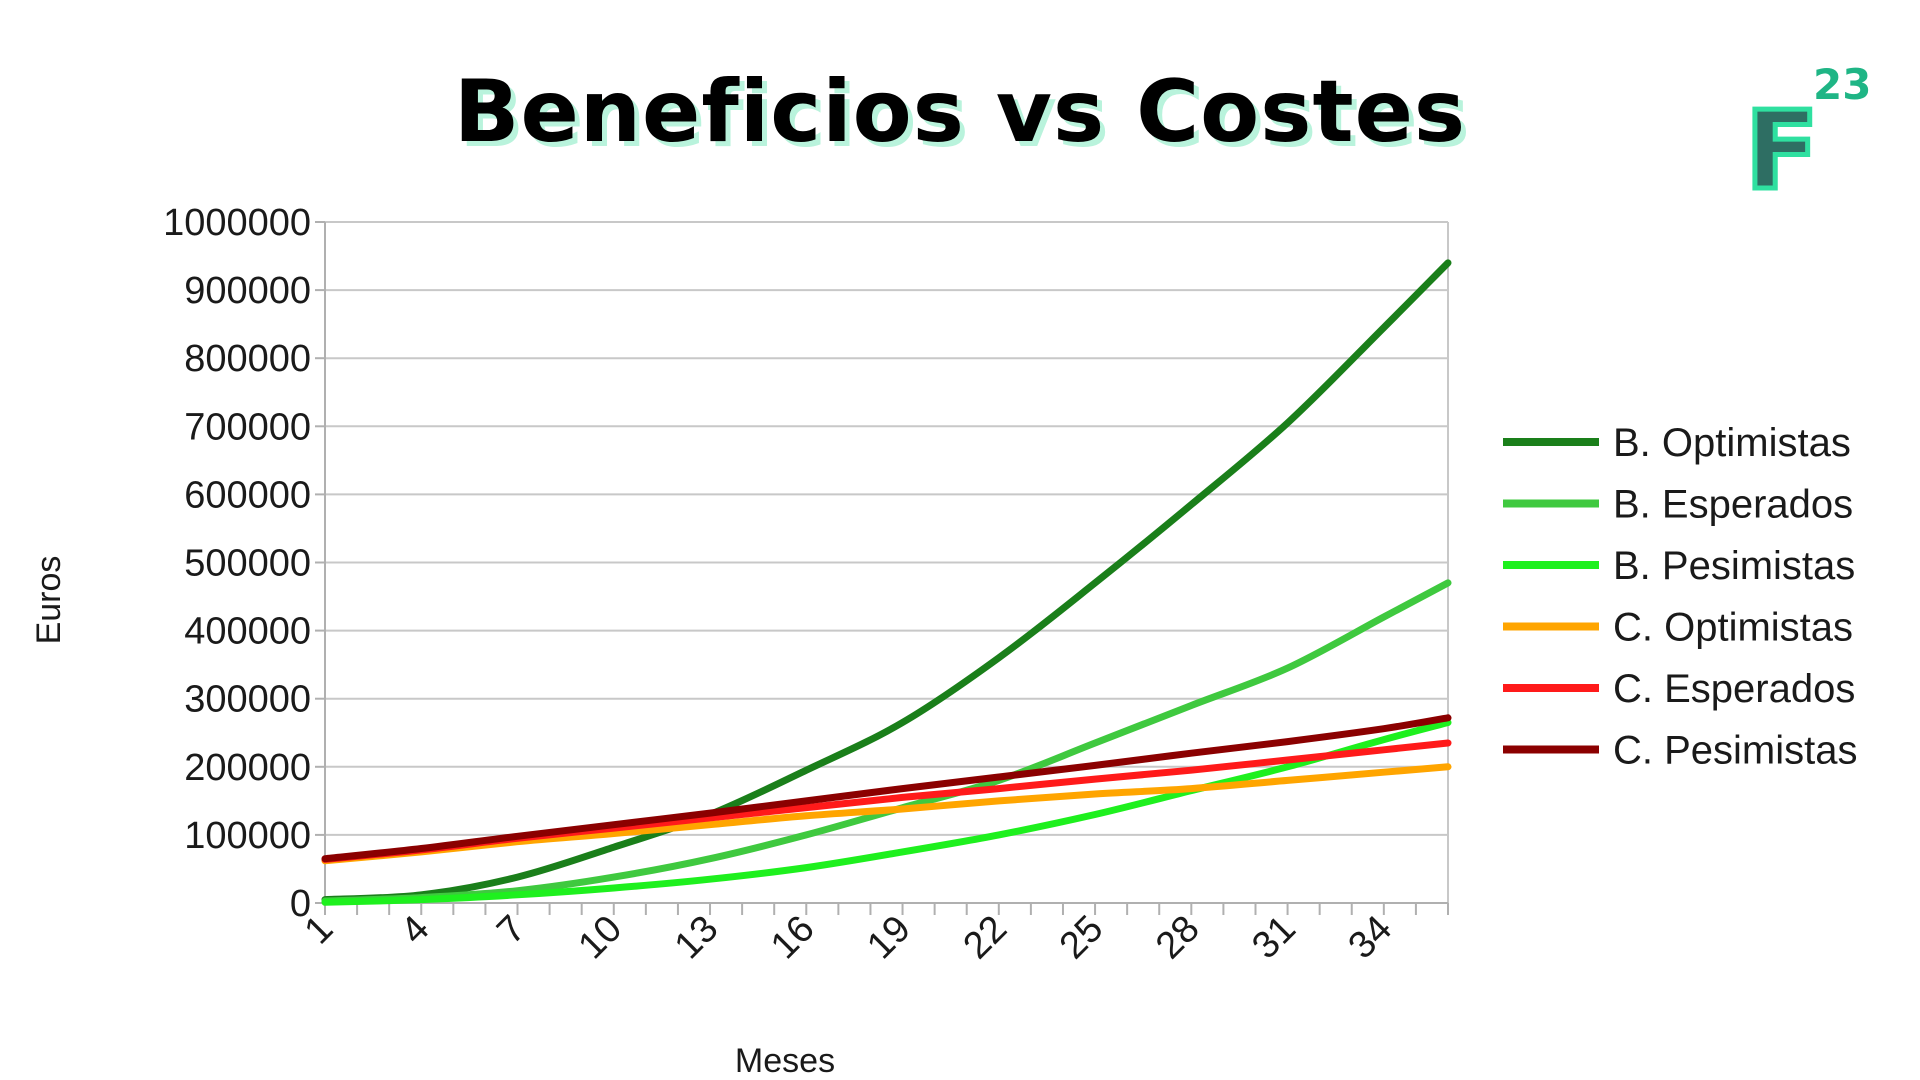 Image resolution: width=1920 pixels, height=1080 pixels. What do you see at coordinates (1734, 689) in the screenshot?
I see `legend-label: C. Esperados` at bounding box center [1734, 689].